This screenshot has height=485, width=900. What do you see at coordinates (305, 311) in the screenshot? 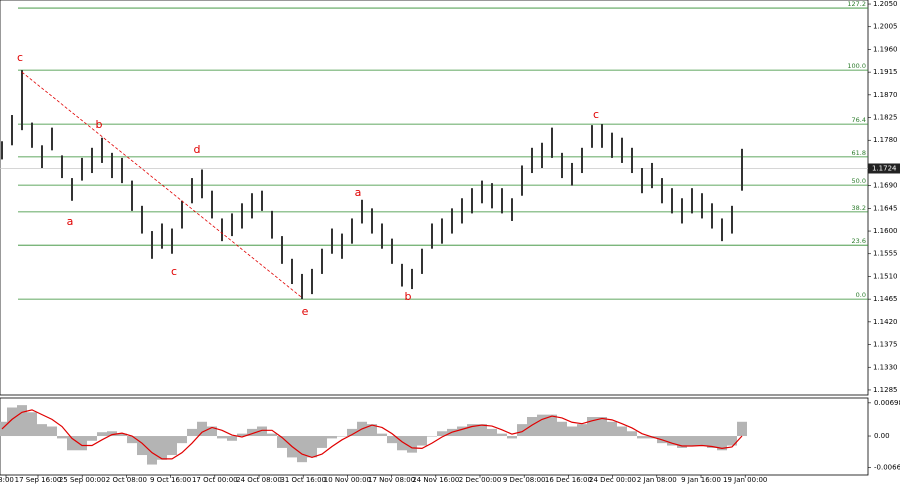
I see `wave-label: e` at bounding box center [305, 311].